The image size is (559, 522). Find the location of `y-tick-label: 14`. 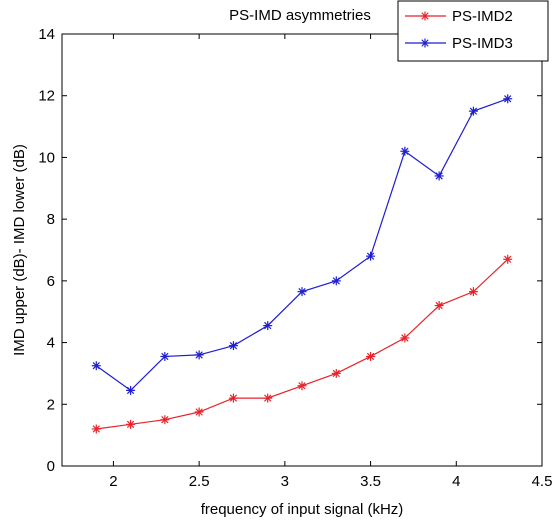

y-tick-label: 14 is located at coordinates (46, 34).